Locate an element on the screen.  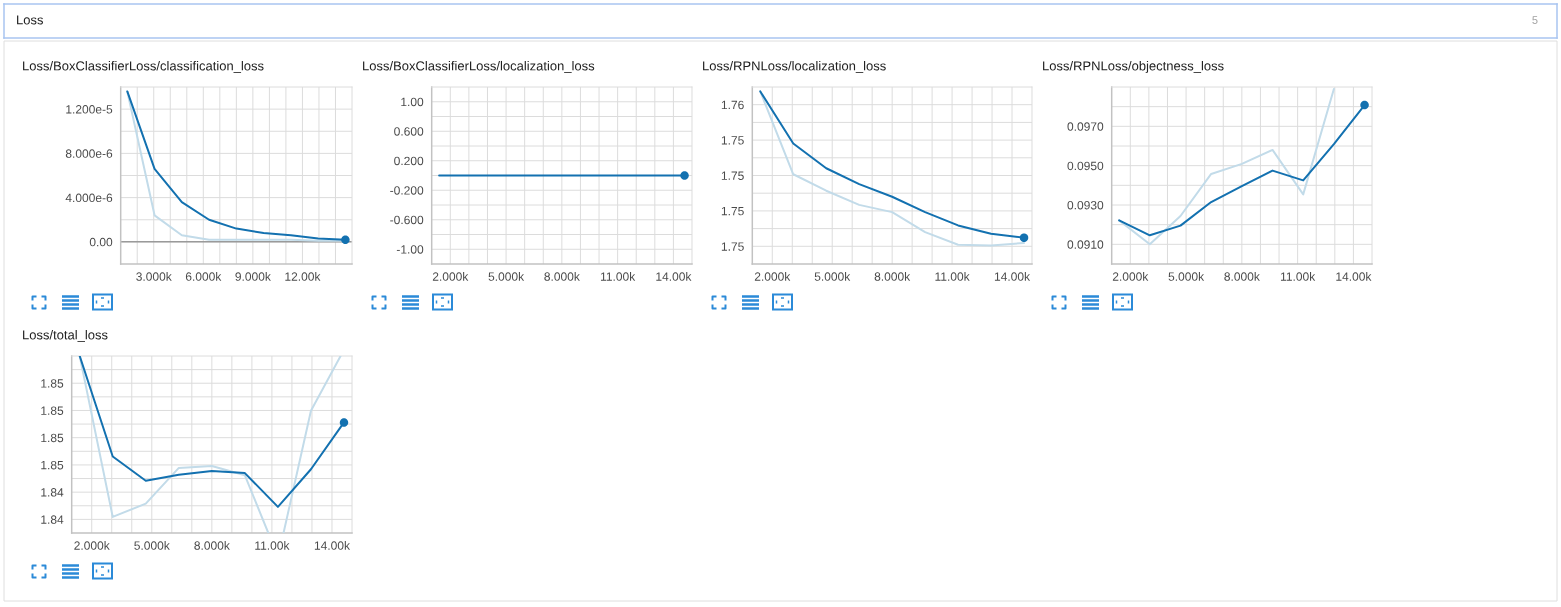
chart-title: Loss/BoxClassifierLoss/classification_loss is located at coordinates (143, 66).